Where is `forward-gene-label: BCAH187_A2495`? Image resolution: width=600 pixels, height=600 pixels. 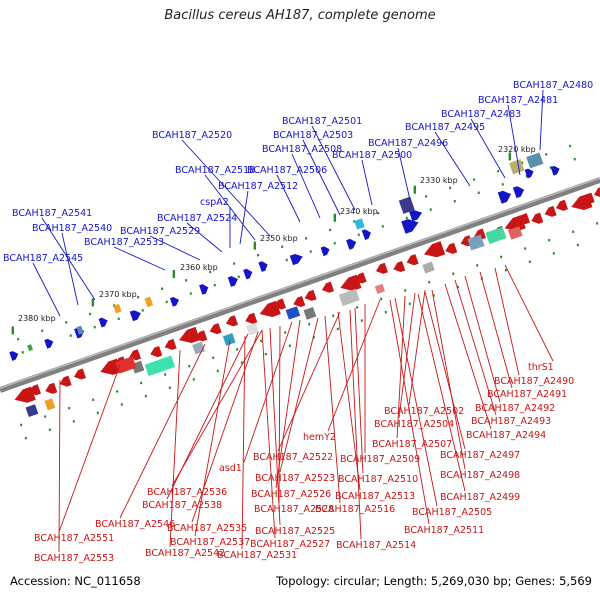
forward-gene-label: BCAH187_A2495 is located at coordinates (445, 127).